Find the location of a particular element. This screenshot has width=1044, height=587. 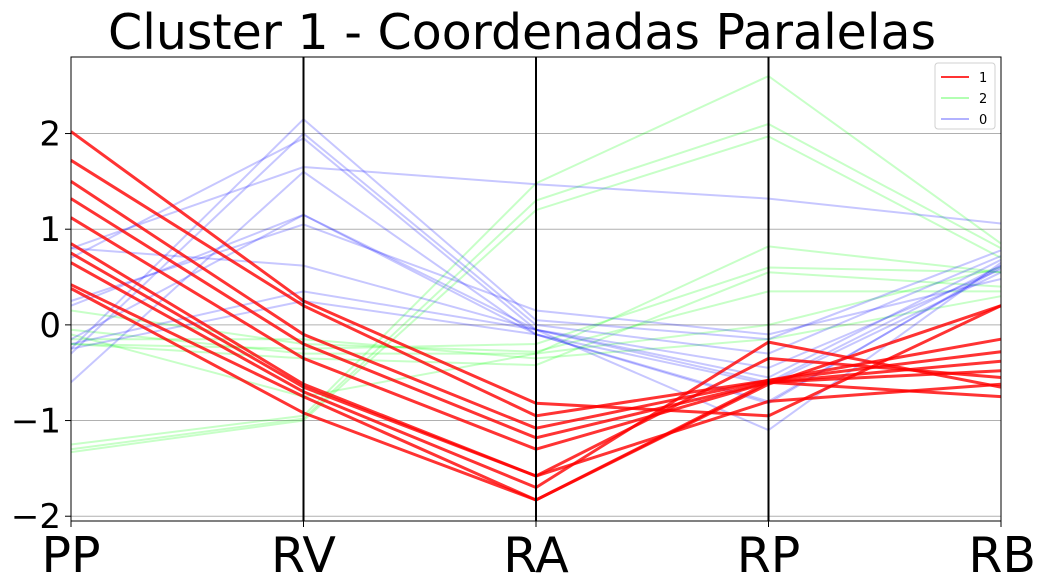

y-tick-labels: 2 1 0 −1 −2 is located at coordinates (41, 326).